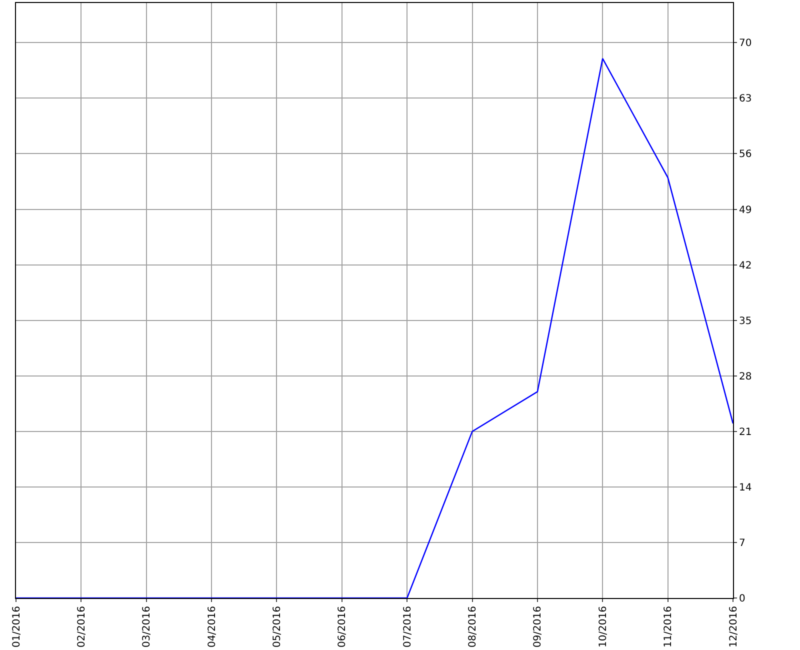  What do you see at coordinates (277, 627) in the screenshot?
I see `x-tick-label: 05/2016` at bounding box center [277, 627].